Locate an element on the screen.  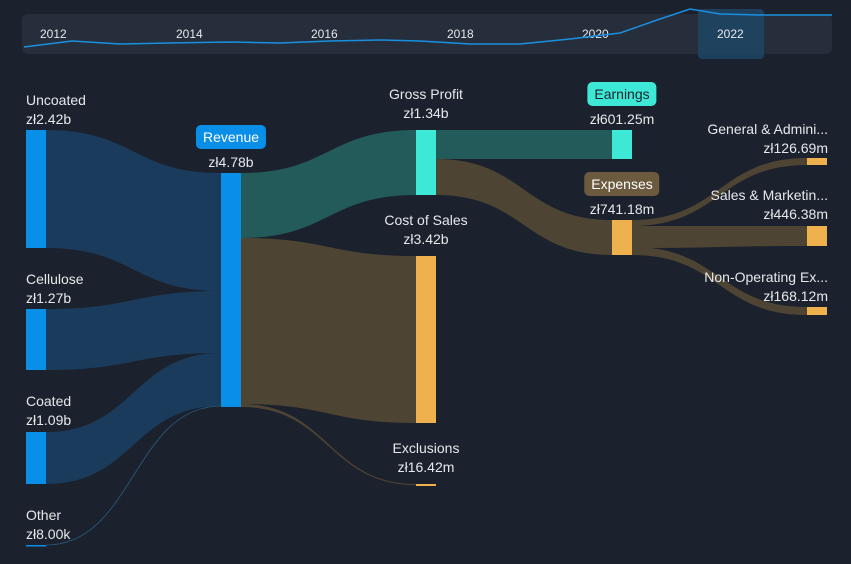
link-expenses-nonop is located at coordinates (719, 281).